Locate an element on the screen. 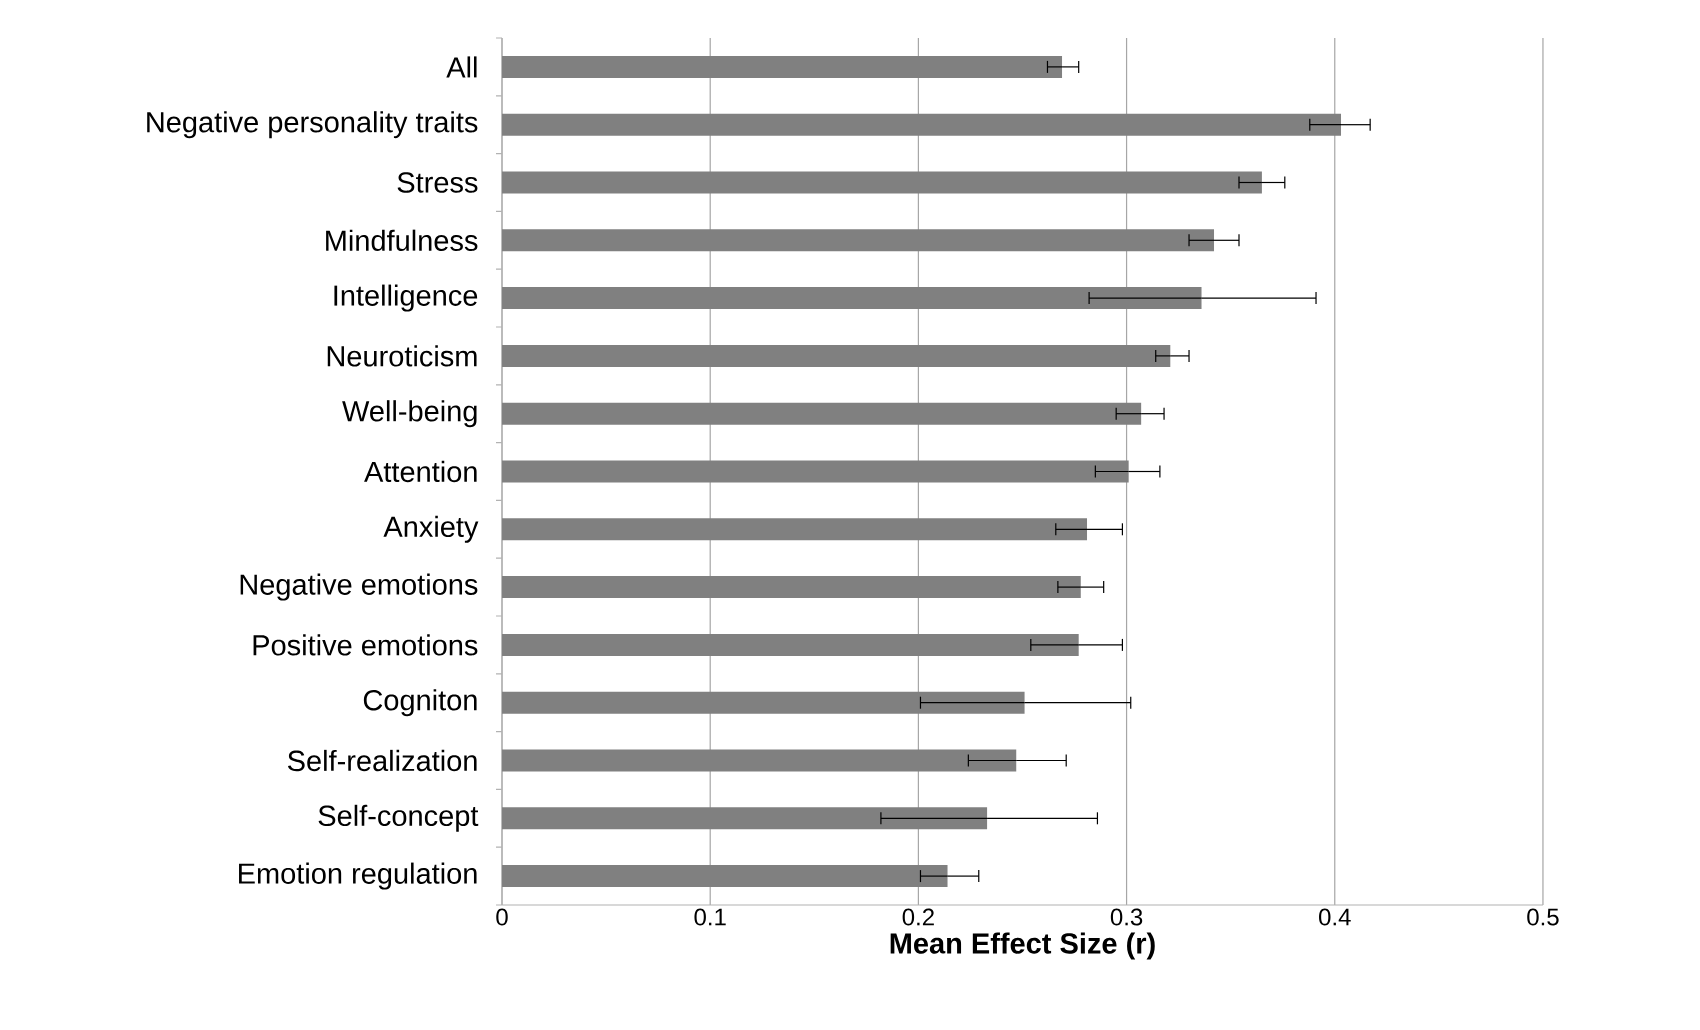 The height and width of the screenshot is (1030, 1700). y-tick-label: Attention is located at coordinates (420, 471).